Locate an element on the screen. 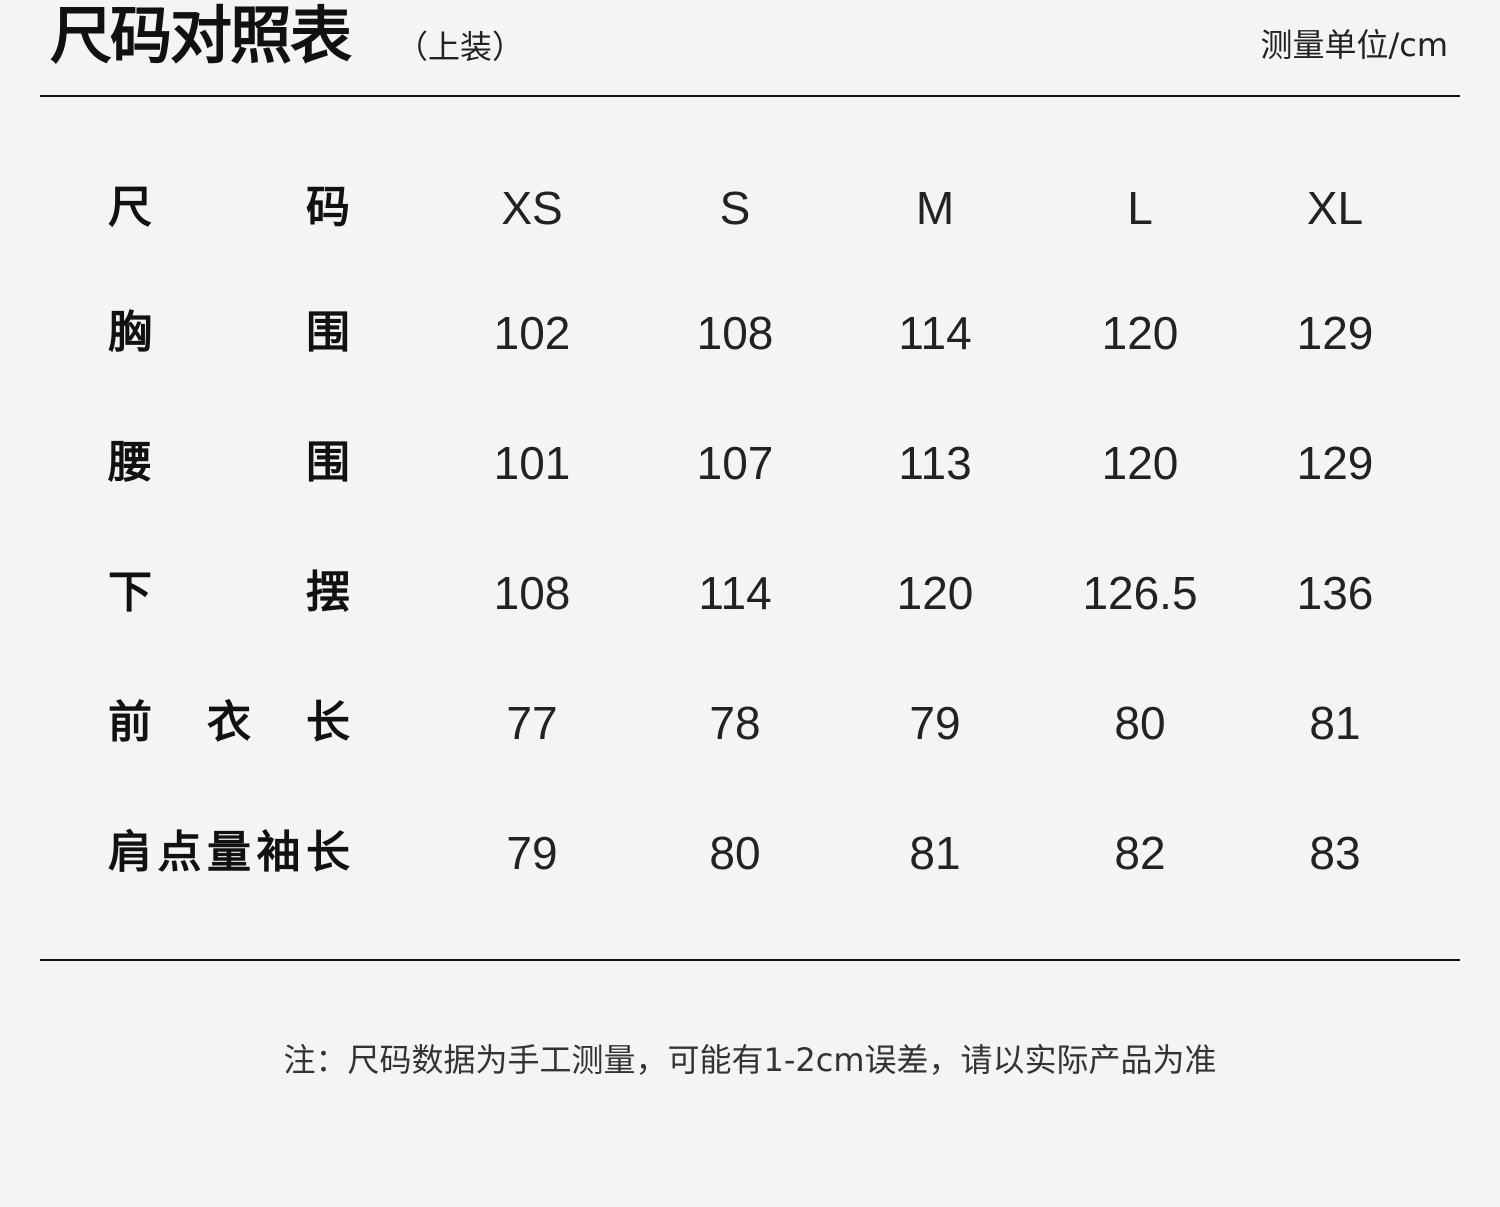  table-row: 肩点量袖长 79 80 81 82 83 is located at coordinates (750, 853).